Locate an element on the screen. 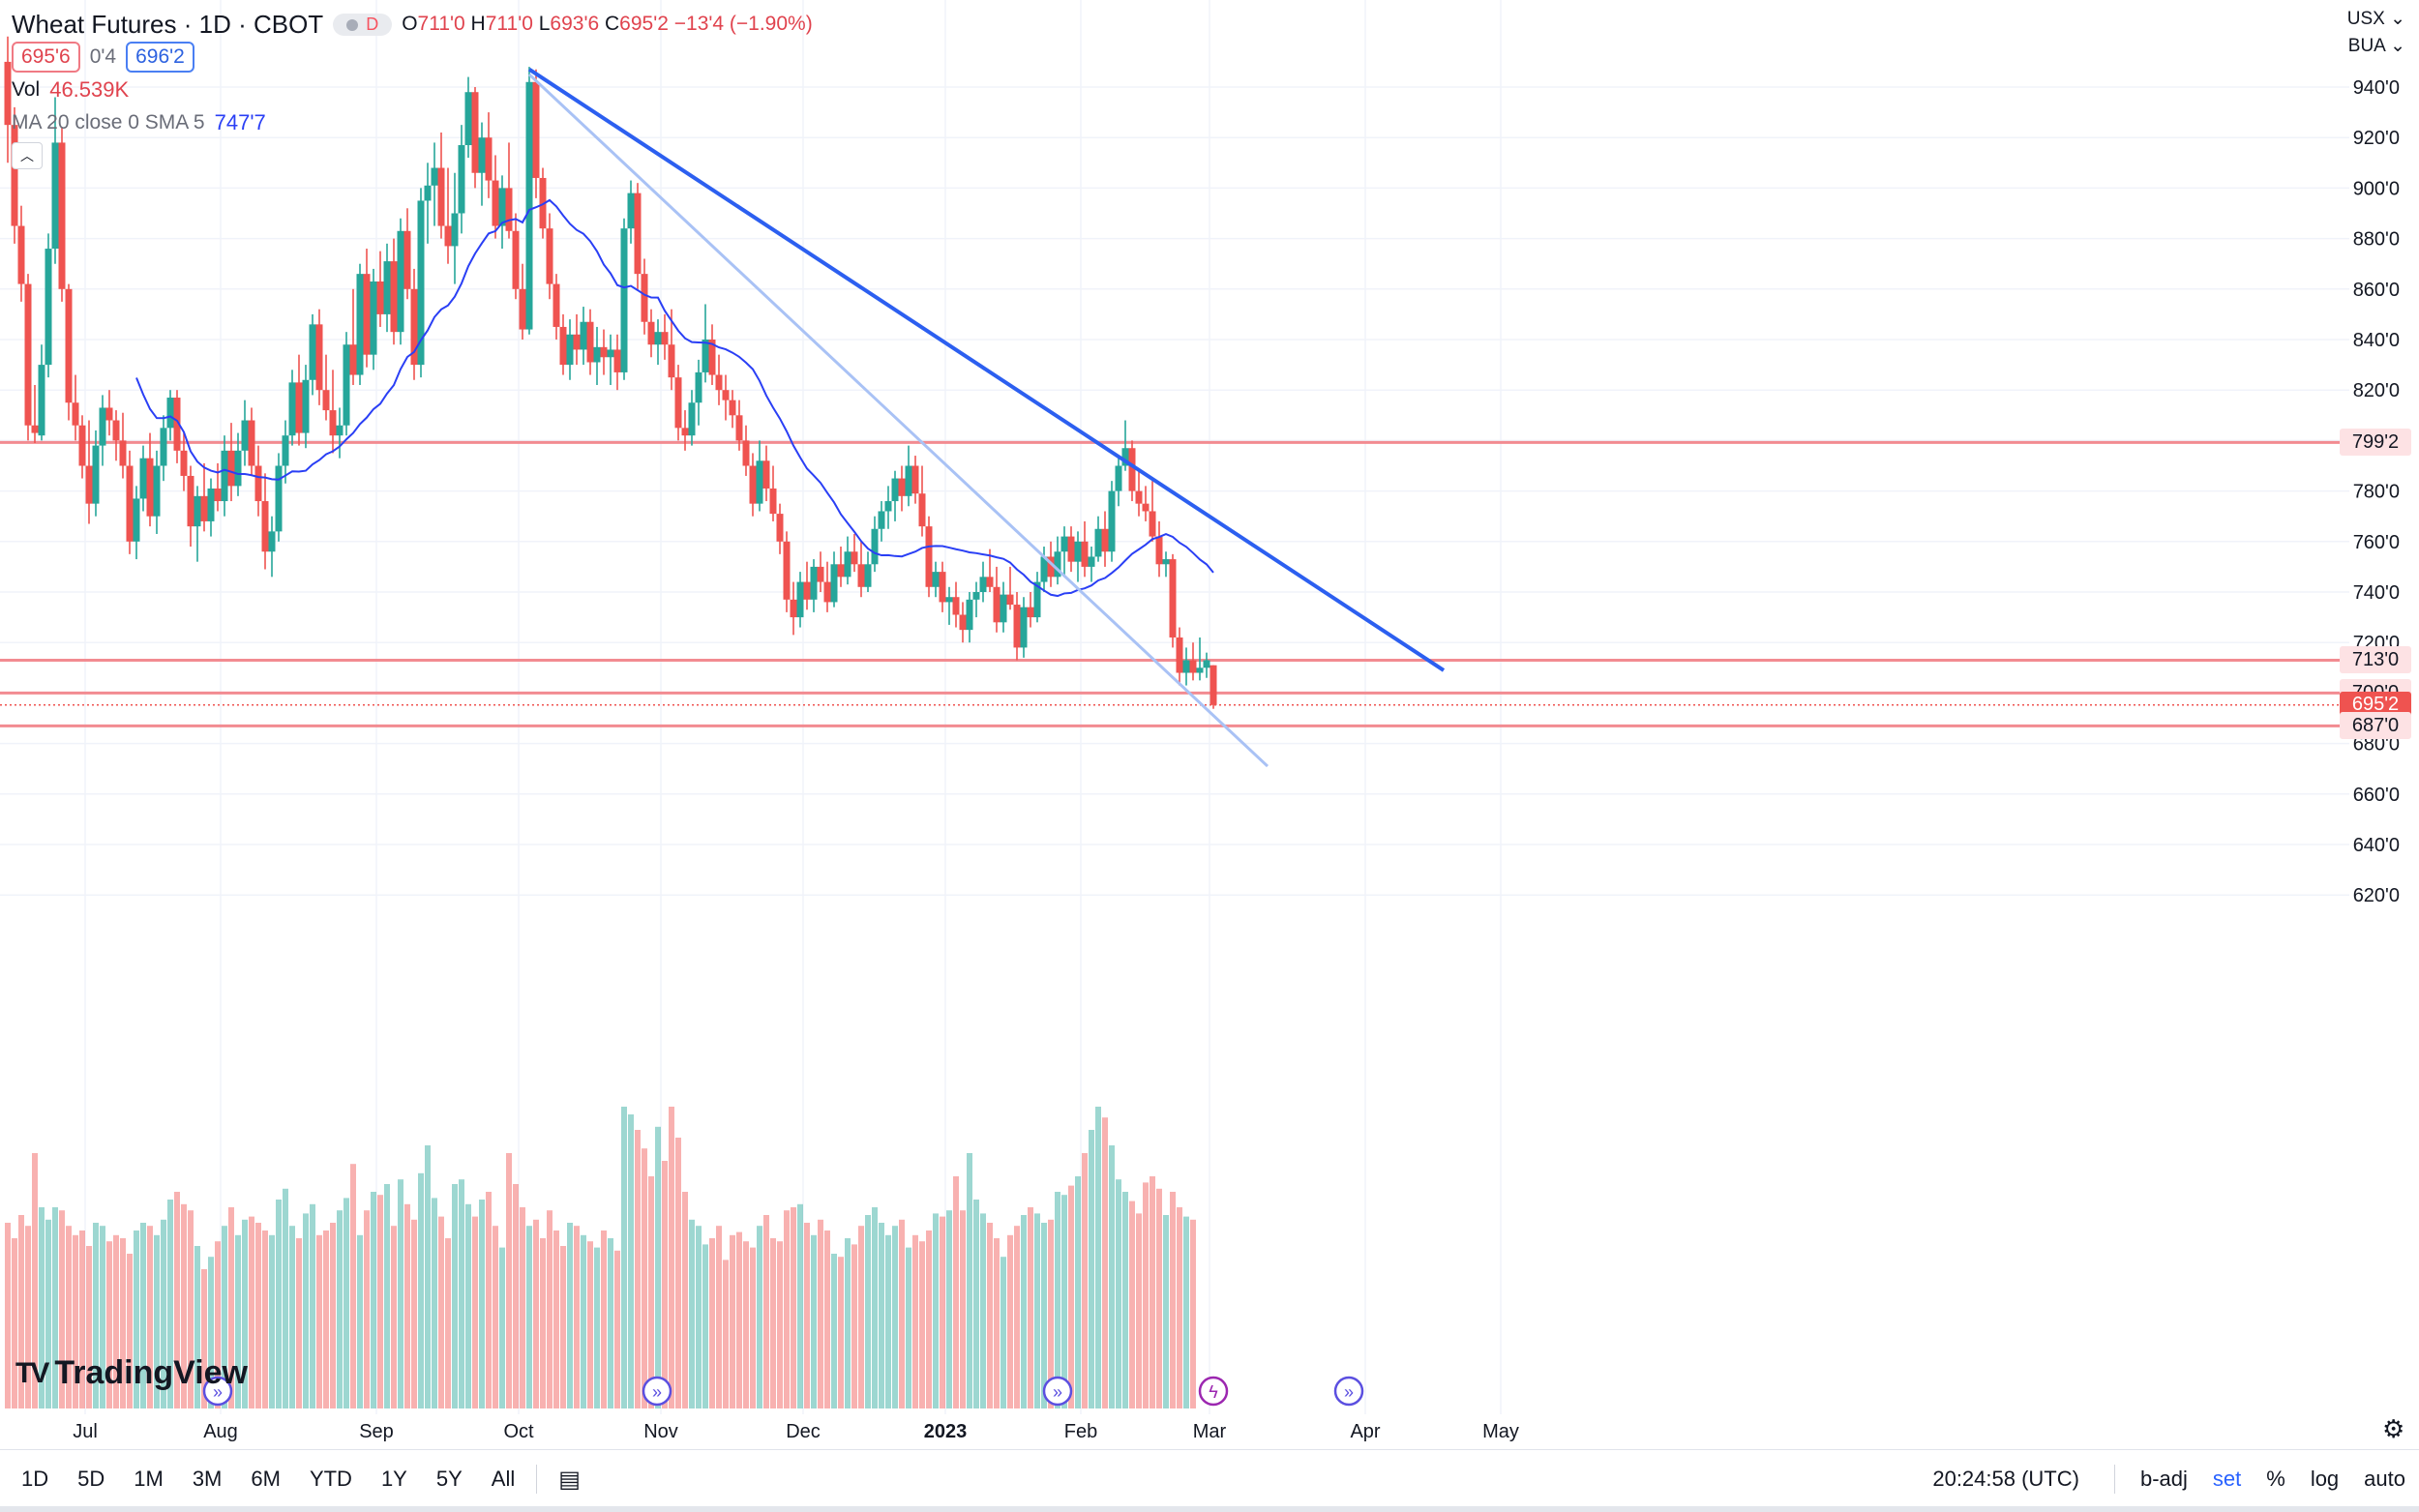 The width and height of the screenshot is (2419, 1512). range-button-1m: 1M is located at coordinates (149, 1479).